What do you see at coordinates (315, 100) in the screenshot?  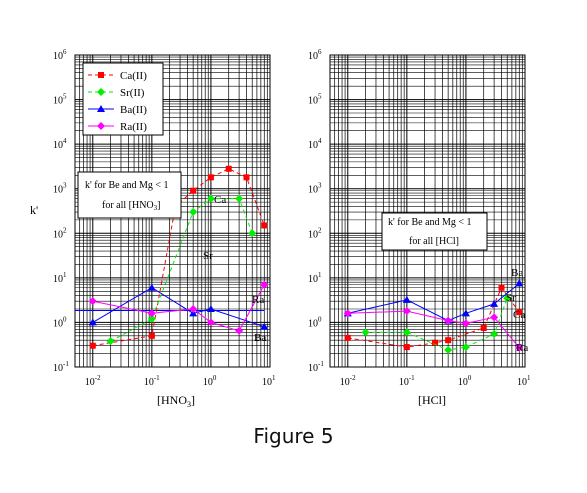 I see `y-tick-label: 10⁵` at bounding box center [315, 100].